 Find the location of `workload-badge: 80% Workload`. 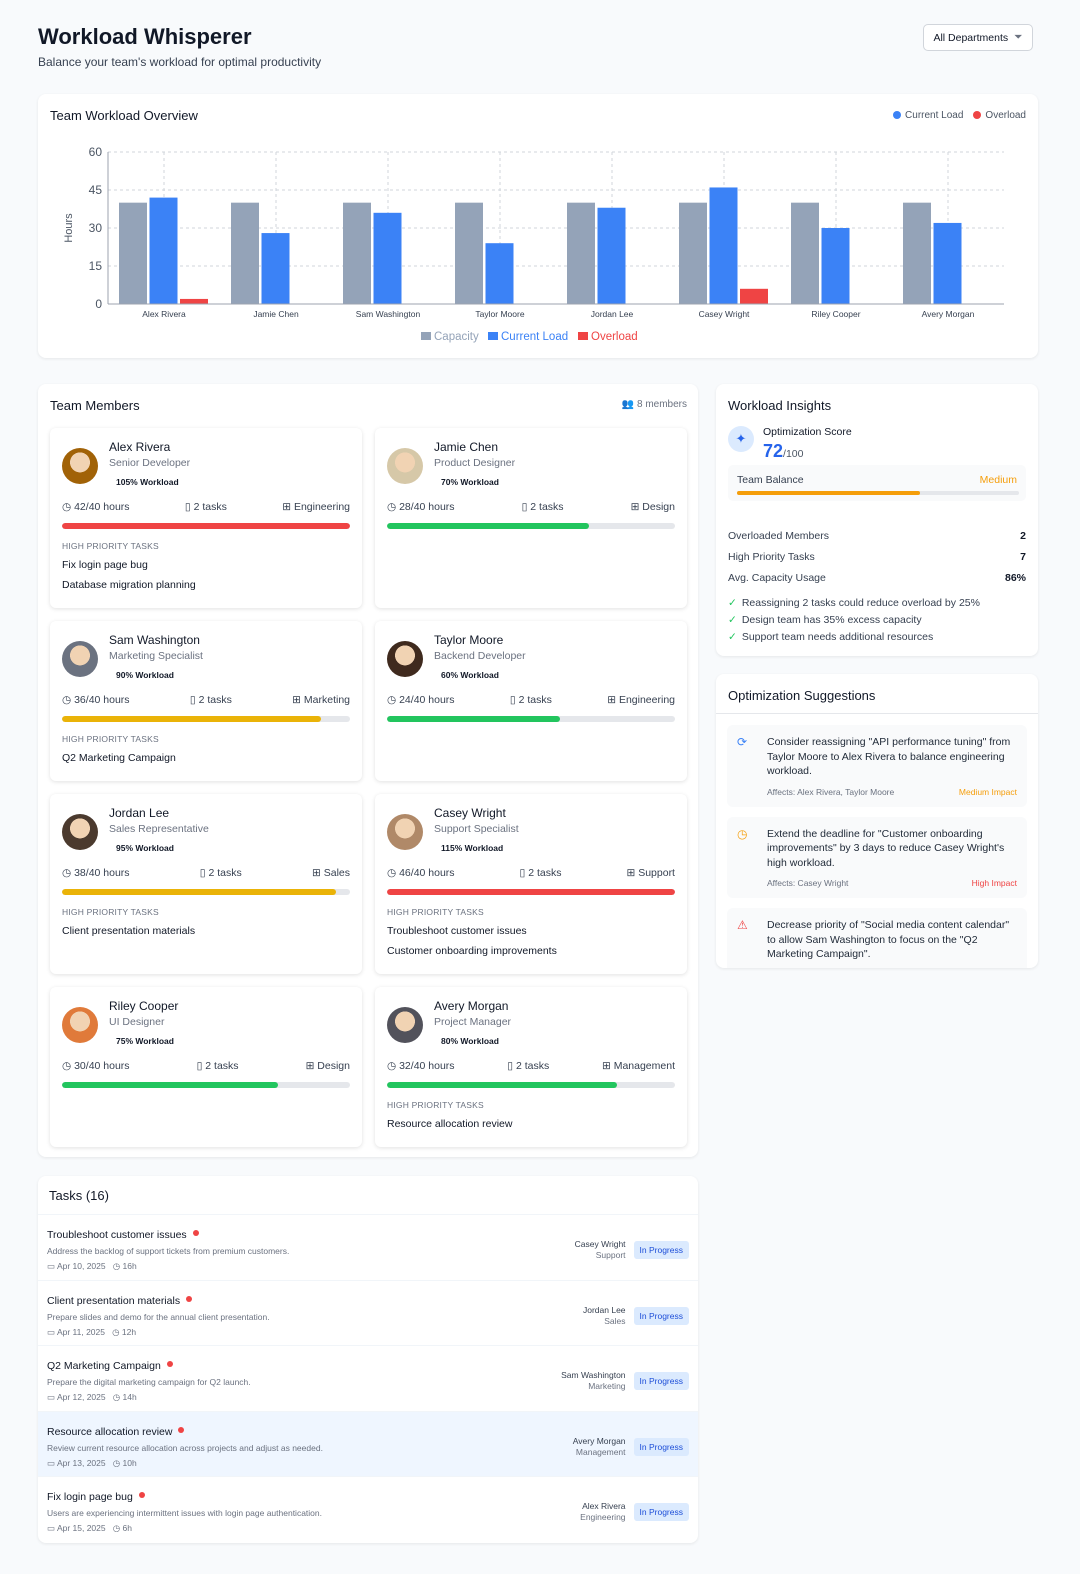

workload-badge: 80% Workload is located at coordinates (470, 1041).